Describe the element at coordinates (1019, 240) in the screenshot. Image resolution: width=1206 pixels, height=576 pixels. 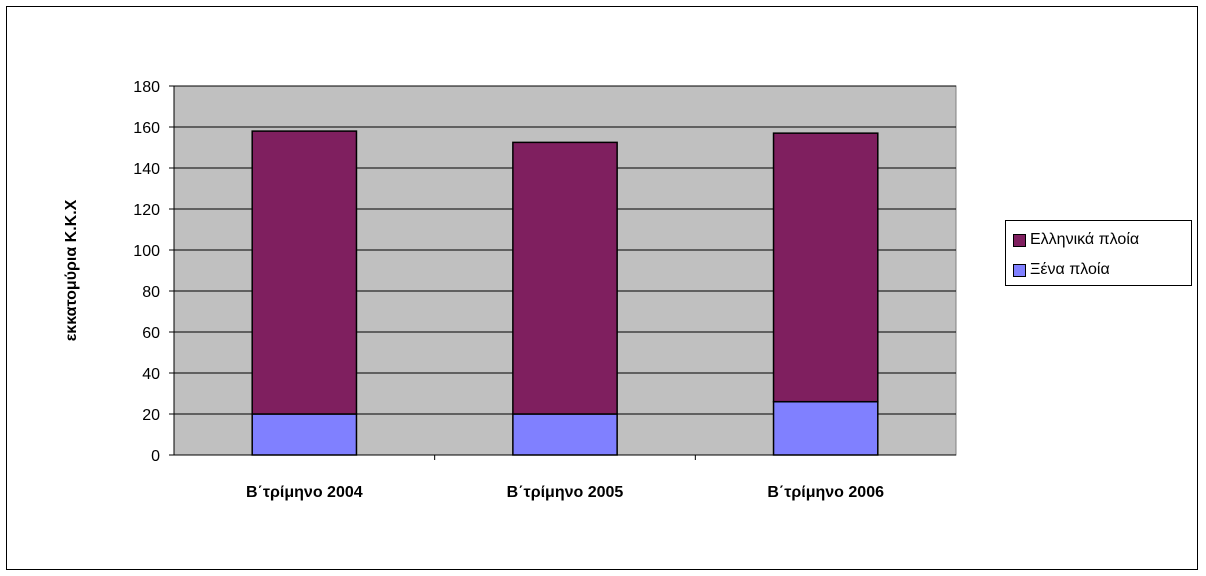
I see `legend-swatch-greek-ships` at that location.